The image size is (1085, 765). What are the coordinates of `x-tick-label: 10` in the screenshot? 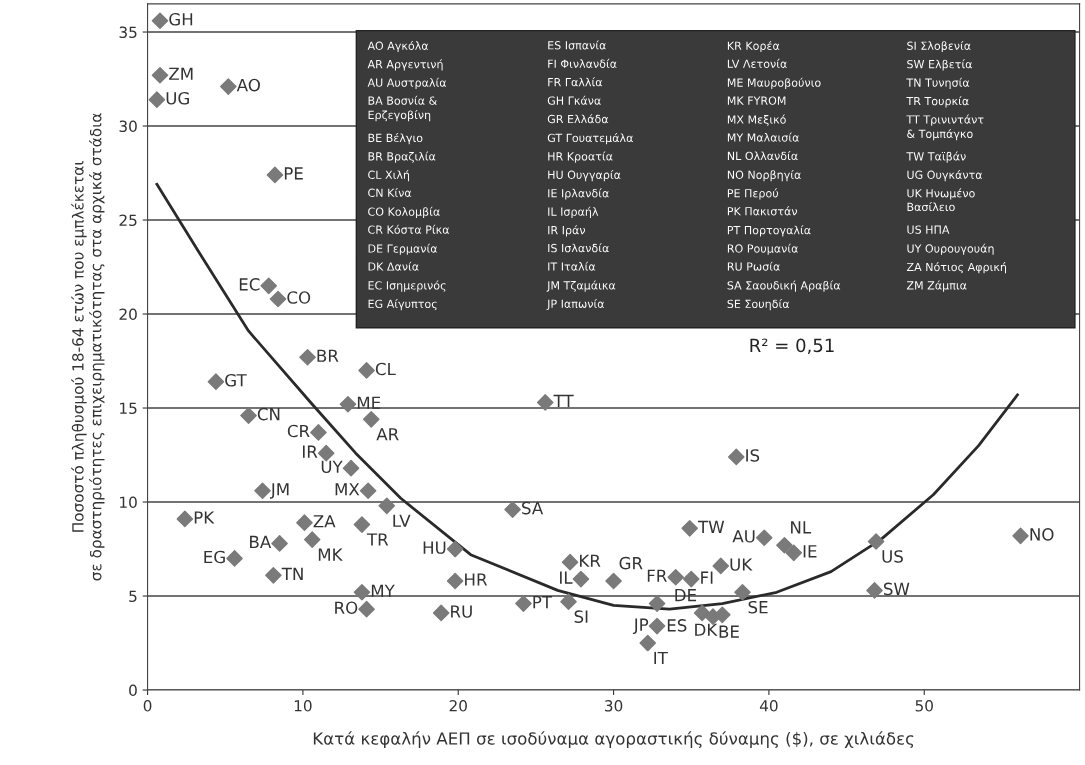 It's located at (303, 706).